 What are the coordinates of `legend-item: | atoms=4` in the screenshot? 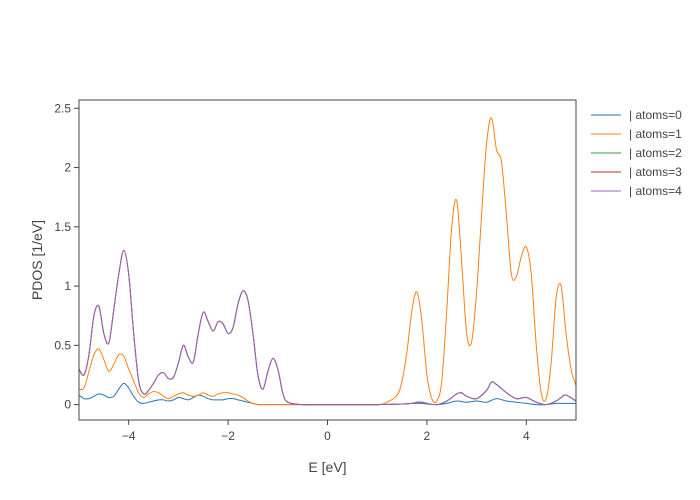 It's located at (636, 191).